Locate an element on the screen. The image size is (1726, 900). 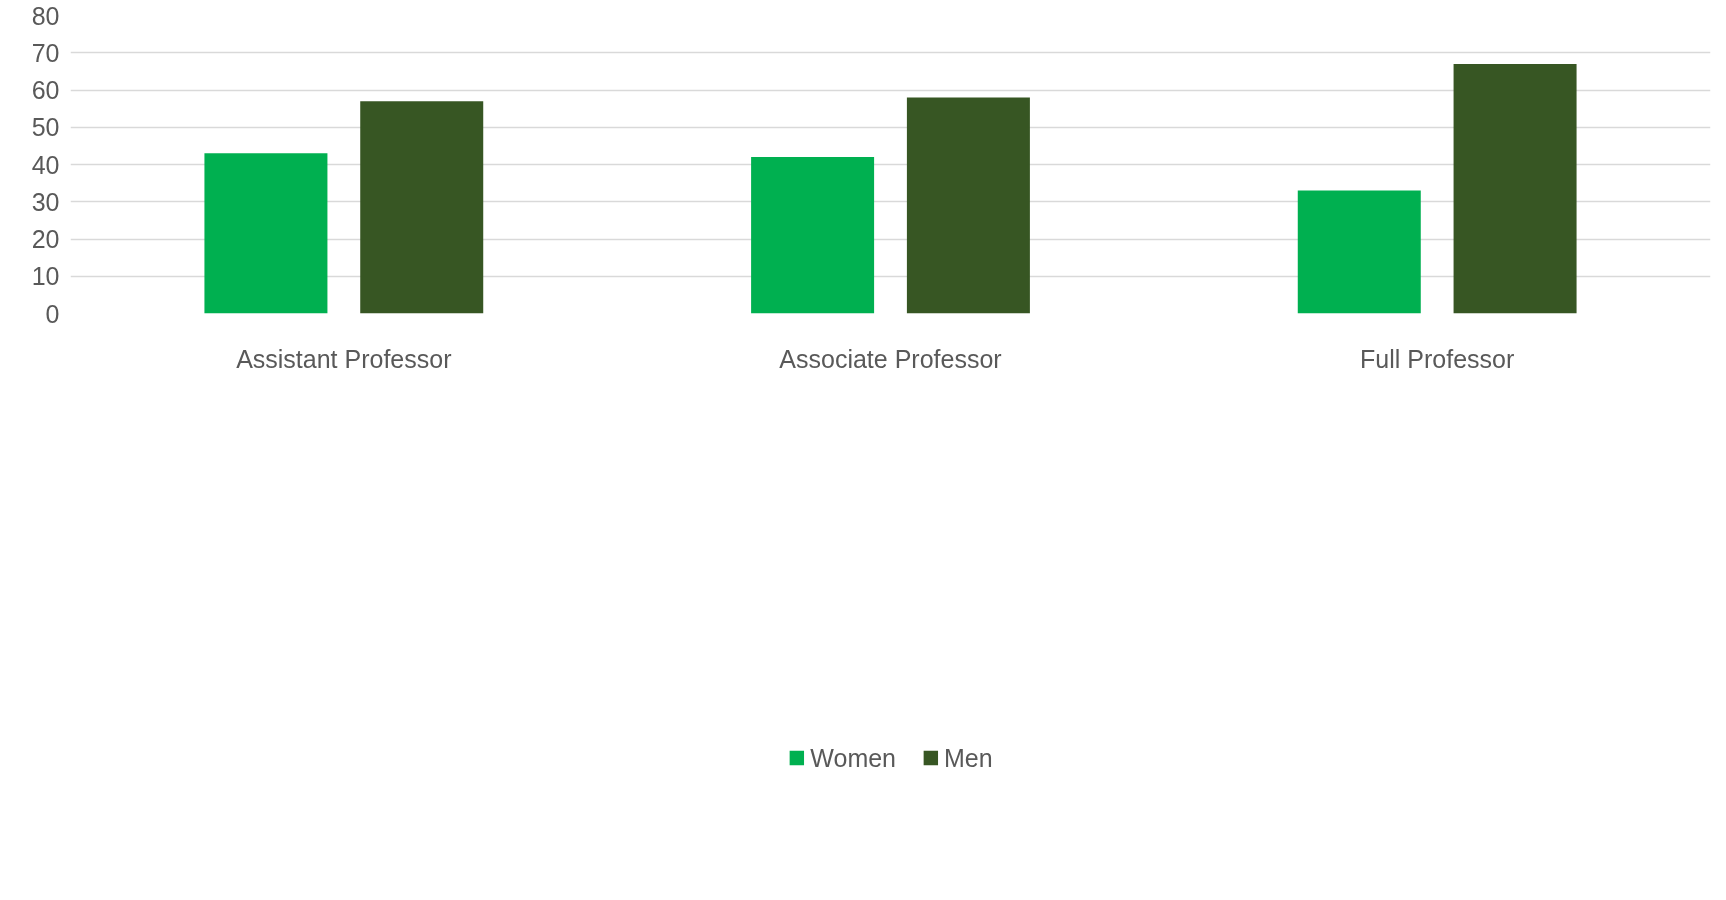
y-tick-label: 10 is located at coordinates (45, 276).